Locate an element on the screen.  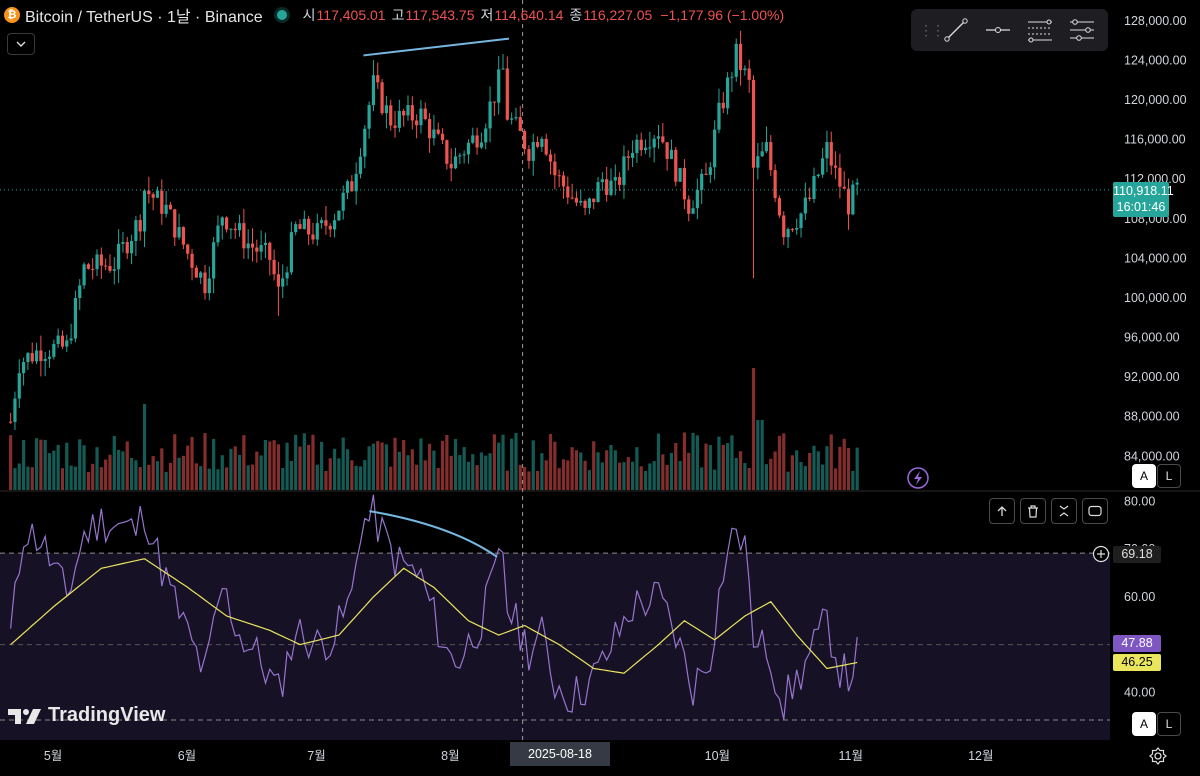
month-tick-label: 5월 is located at coordinates (53, 756).